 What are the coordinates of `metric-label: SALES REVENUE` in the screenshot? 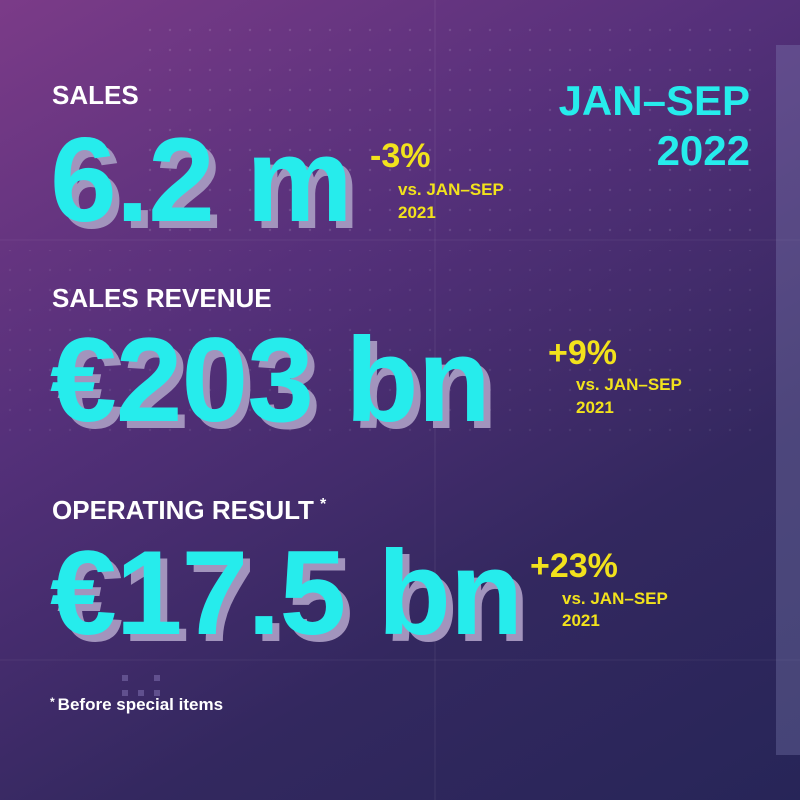 It's located at (162, 298).